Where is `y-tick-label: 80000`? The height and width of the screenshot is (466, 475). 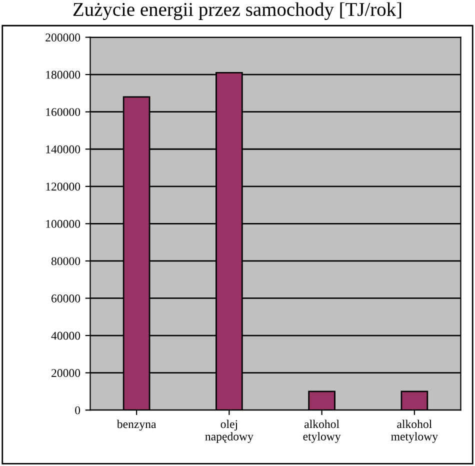 y-tick-label: 80000 is located at coordinates (65, 261).